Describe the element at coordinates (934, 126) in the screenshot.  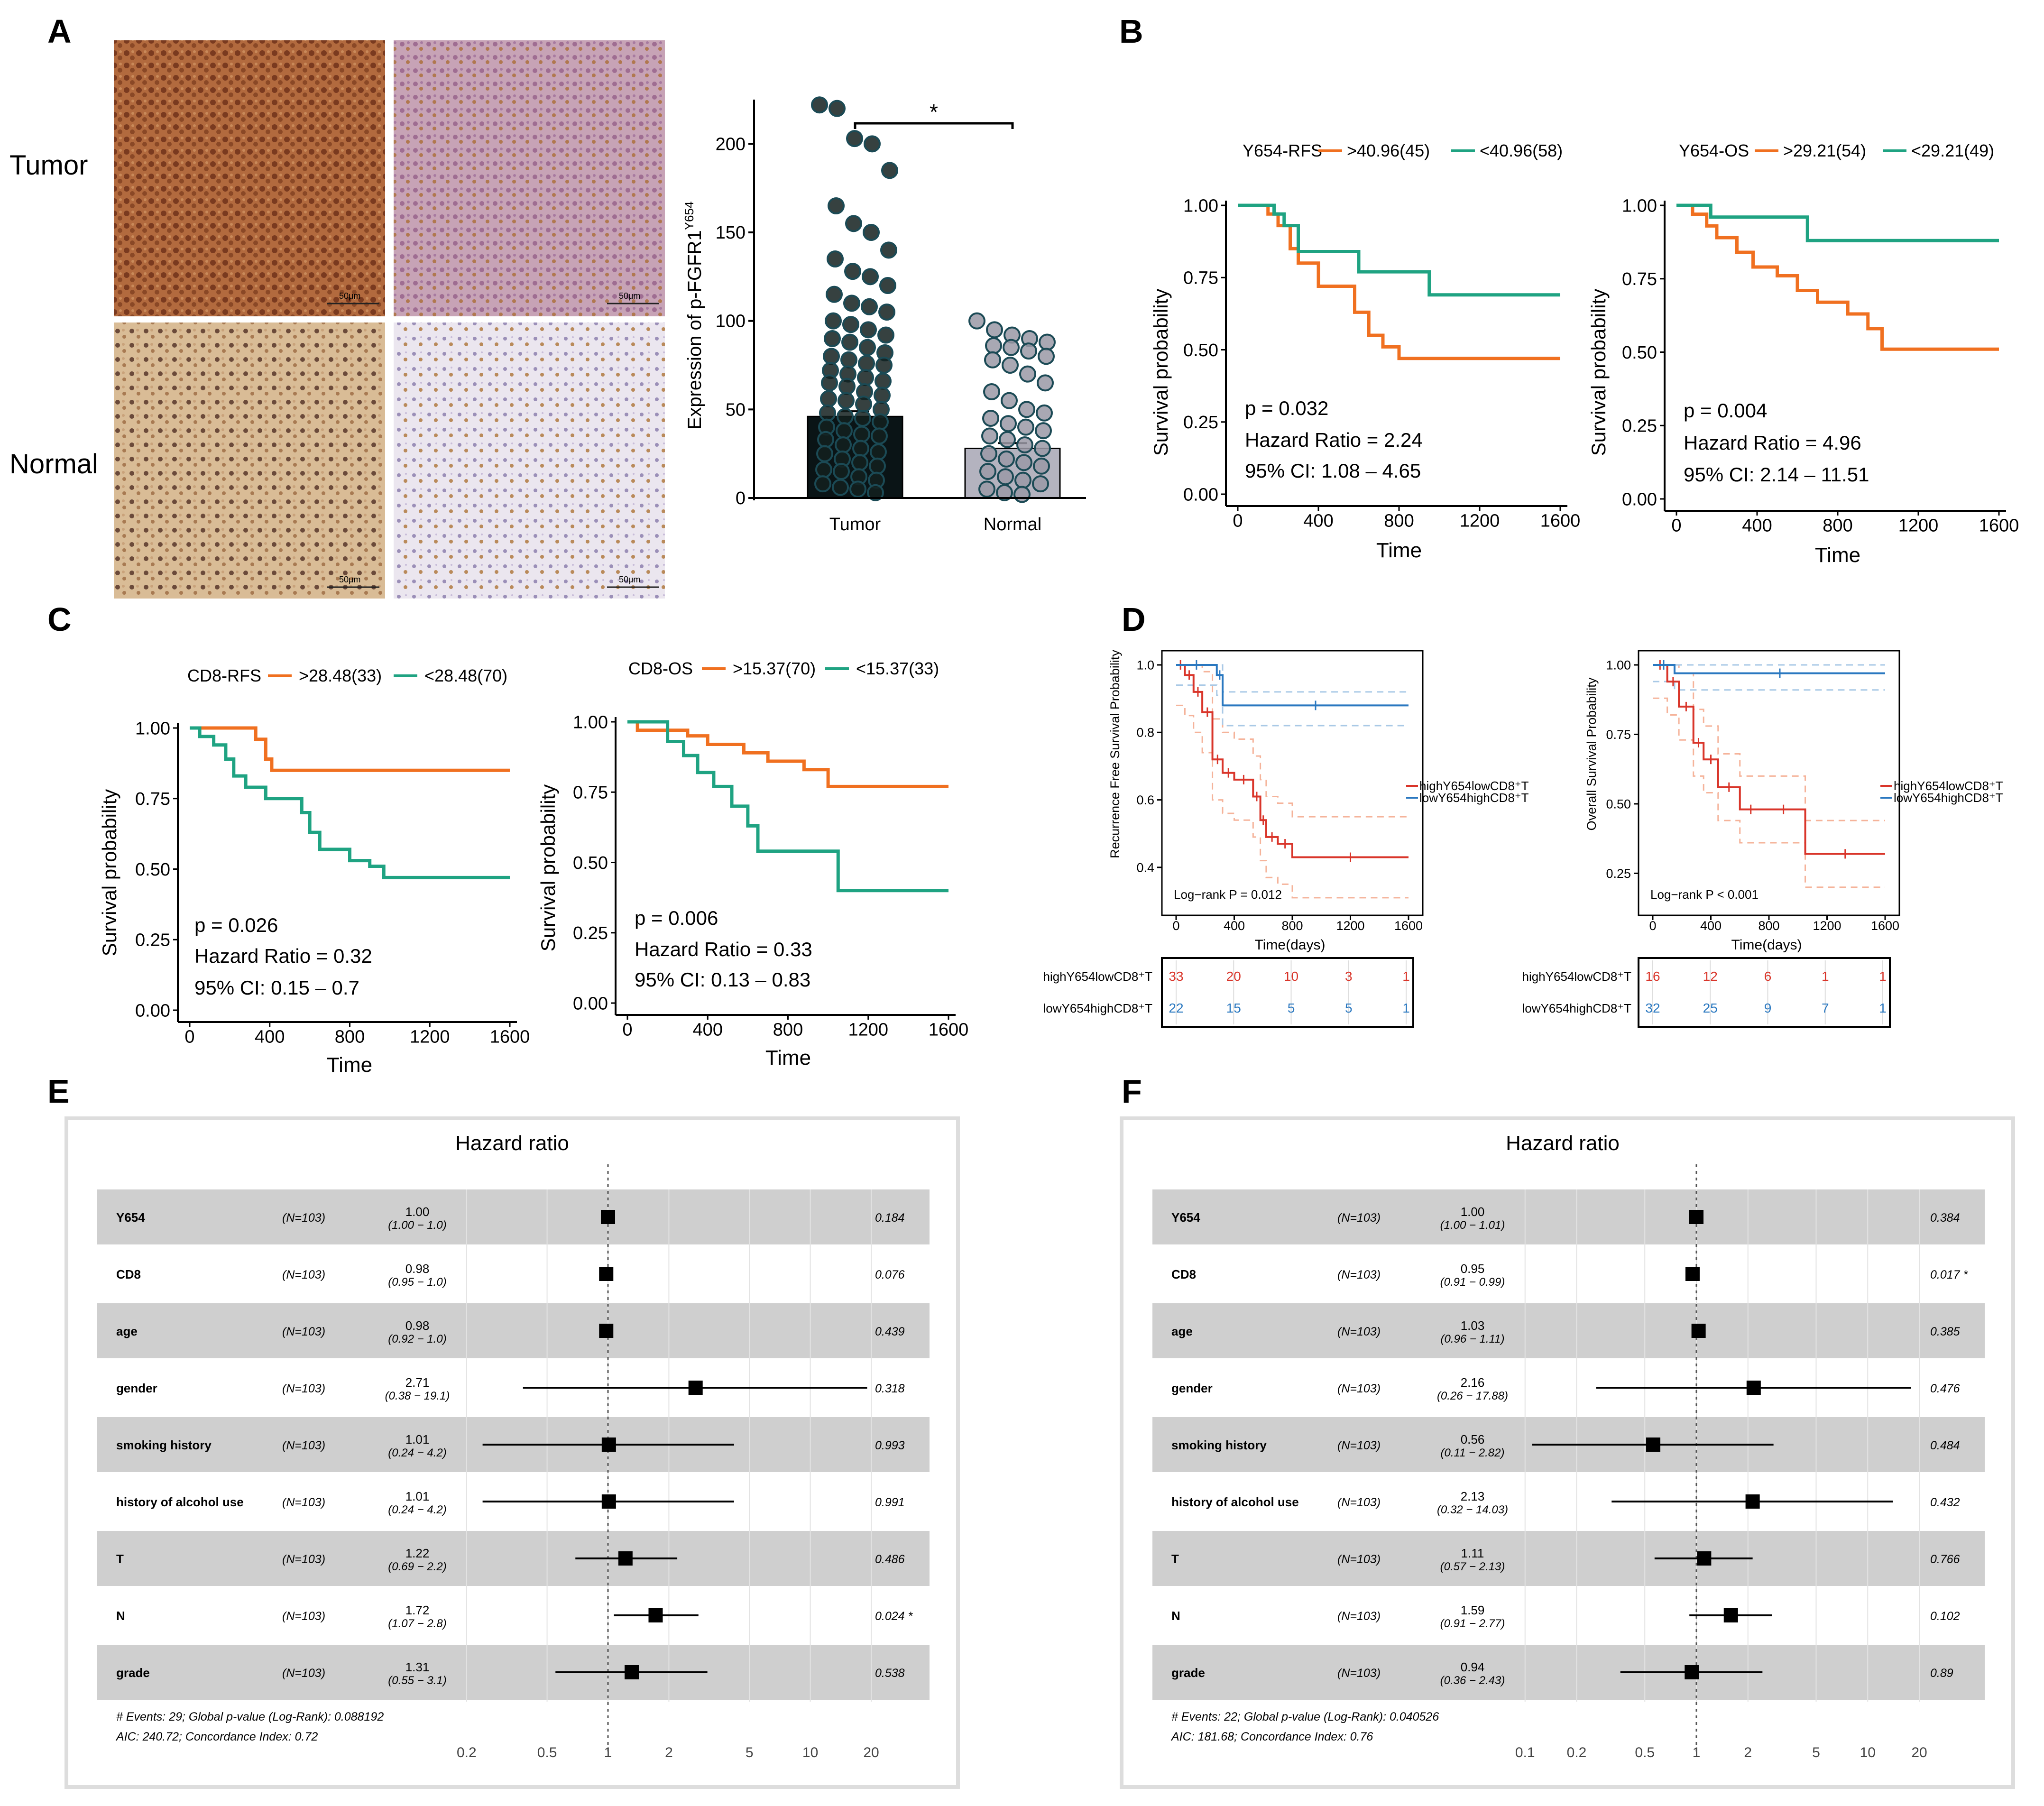
I see `significance-bracket` at that location.